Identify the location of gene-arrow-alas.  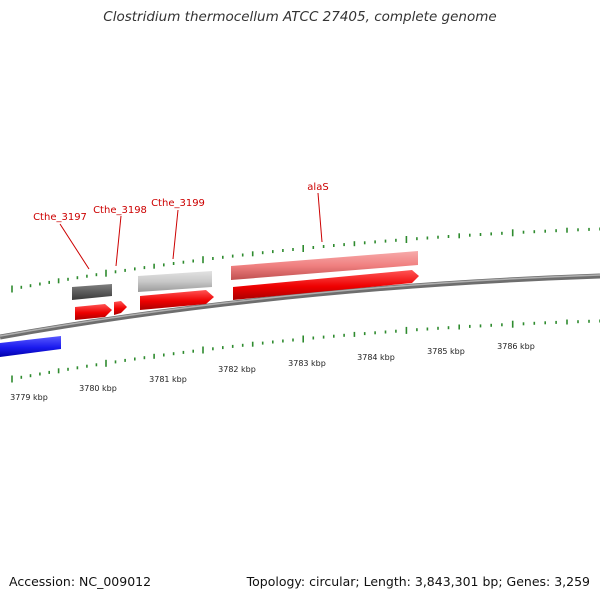
(326, 285).